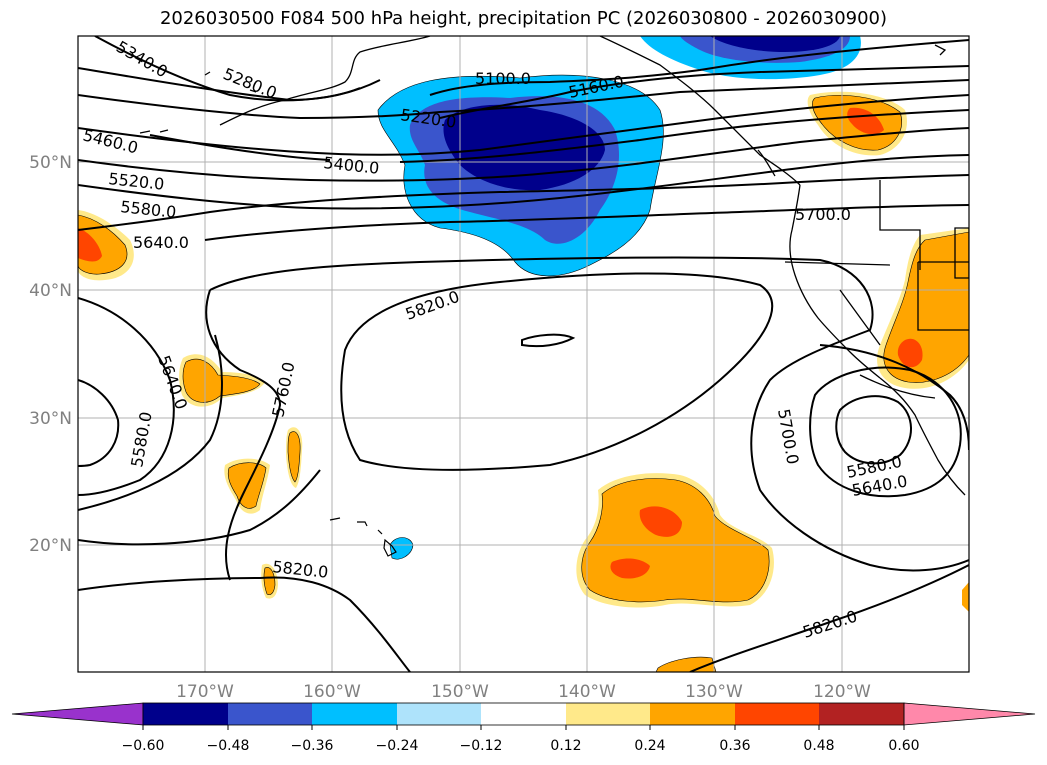 This screenshot has height=765, width=1047. What do you see at coordinates (332, 692) in the screenshot?
I see `lon-label-160w: 160°W` at bounding box center [332, 692].